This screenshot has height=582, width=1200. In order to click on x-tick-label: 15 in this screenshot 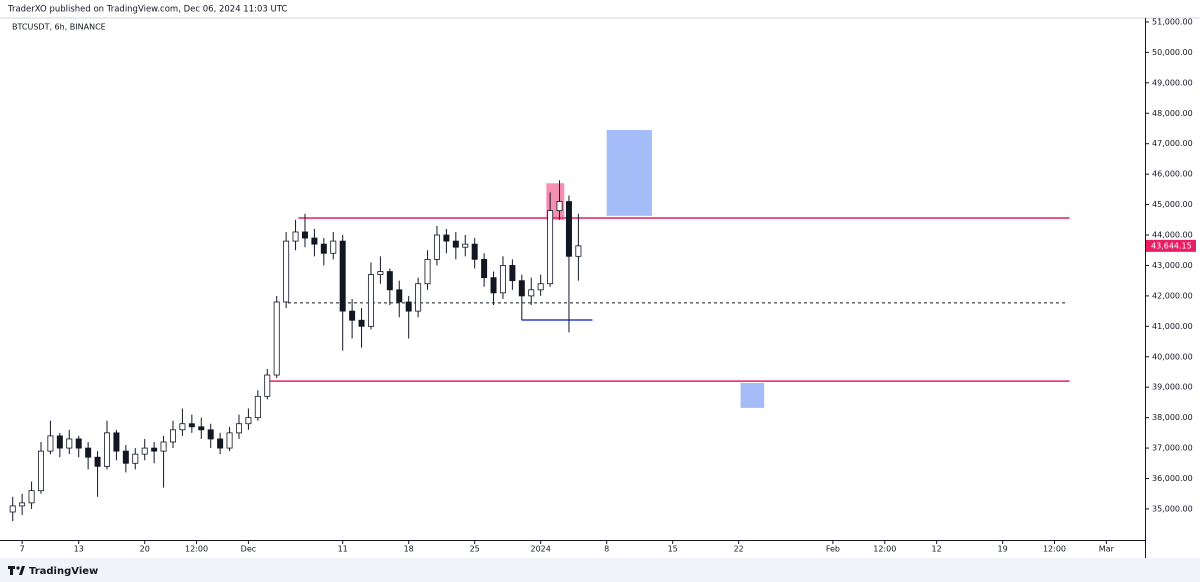, I will do `click(673, 549)`.